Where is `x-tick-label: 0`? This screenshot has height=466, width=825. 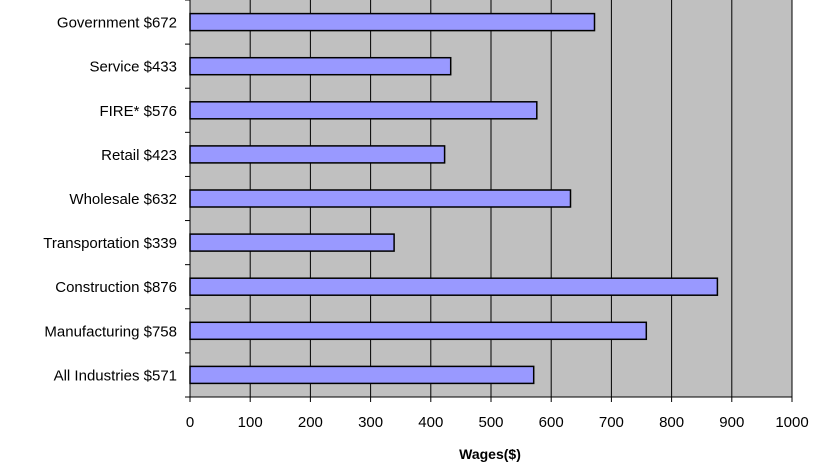
x-tick-label: 0 is located at coordinates (190, 422).